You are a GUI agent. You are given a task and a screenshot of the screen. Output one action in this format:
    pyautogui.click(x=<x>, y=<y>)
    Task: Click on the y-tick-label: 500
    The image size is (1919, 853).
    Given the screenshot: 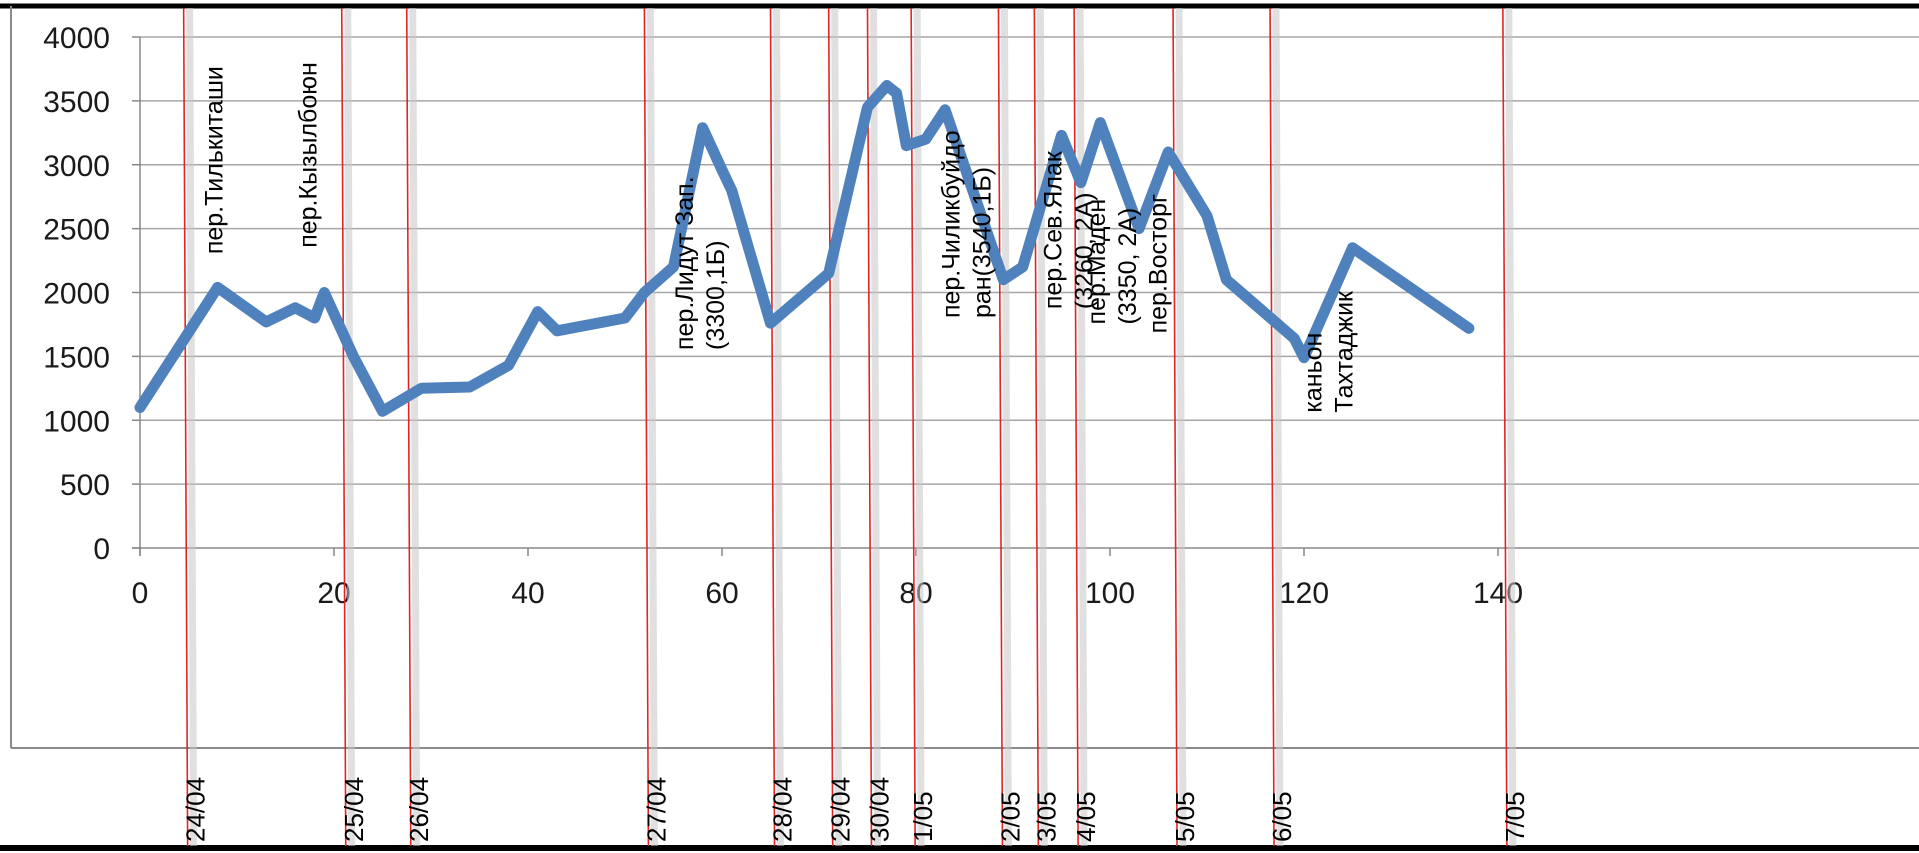 What is the action you would take?
    pyautogui.click(x=85, y=485)
    